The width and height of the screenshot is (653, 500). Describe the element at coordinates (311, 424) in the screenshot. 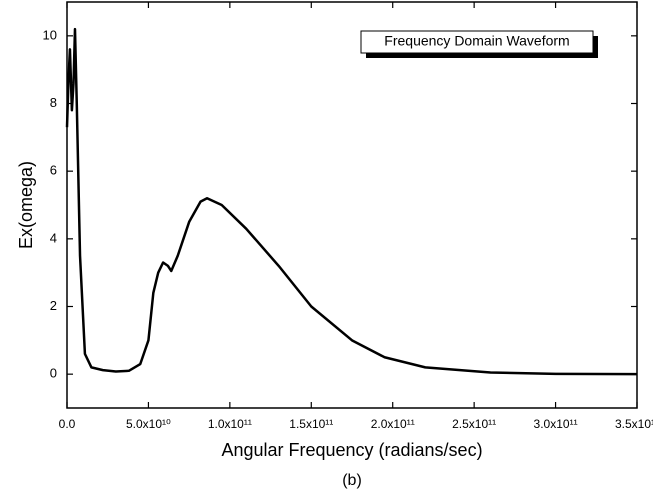

I see `x-tick-label: 1.5x10¹¹` at that location.